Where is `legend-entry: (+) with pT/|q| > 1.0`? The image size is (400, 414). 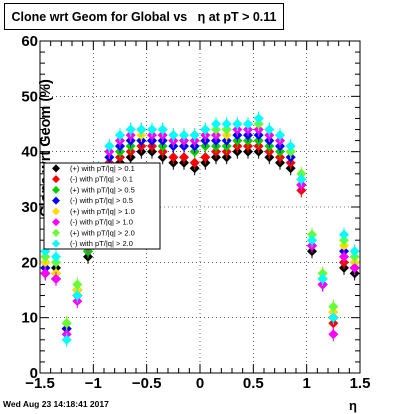
legend-entry: (+) with pT/|q| > 1.0 is located at coordinates (102, 211).